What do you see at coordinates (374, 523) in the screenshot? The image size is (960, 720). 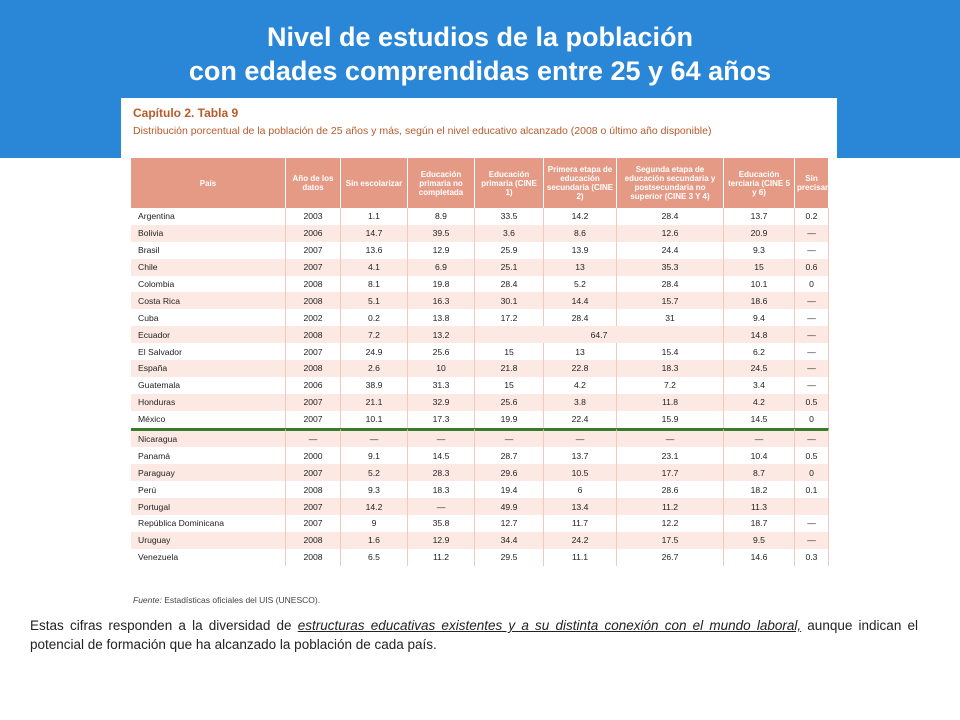 I see `value-cell: 9` at bounding box center [374, 523].